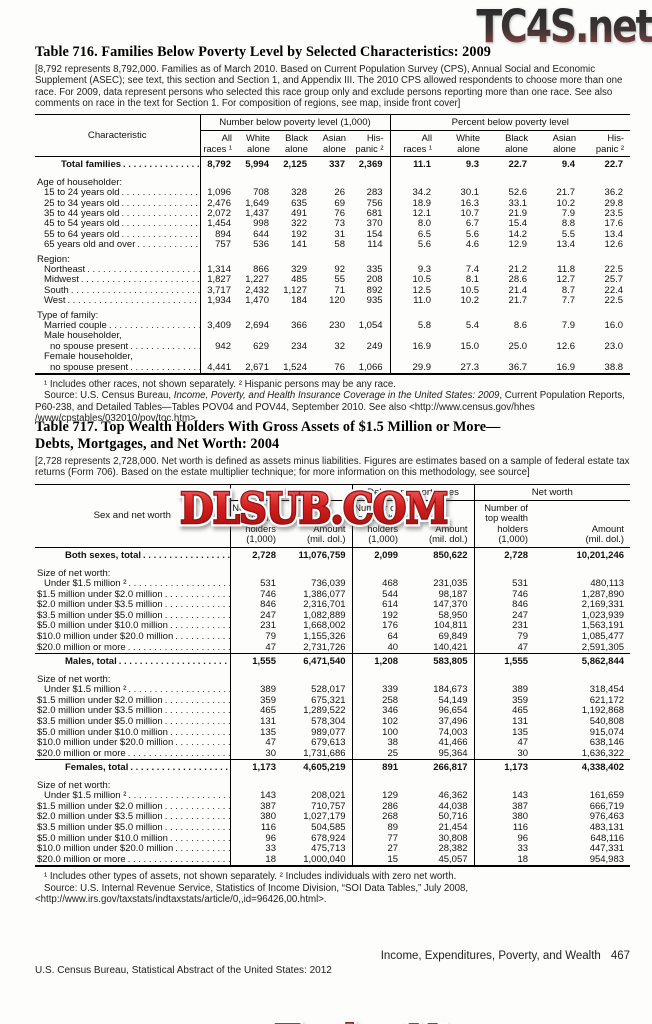 This screenshot has height=1024, width=652. Describe the element at coordinates (517, 143) in the screenshot. I see `column-header-black-alone: Black alone` at that location.